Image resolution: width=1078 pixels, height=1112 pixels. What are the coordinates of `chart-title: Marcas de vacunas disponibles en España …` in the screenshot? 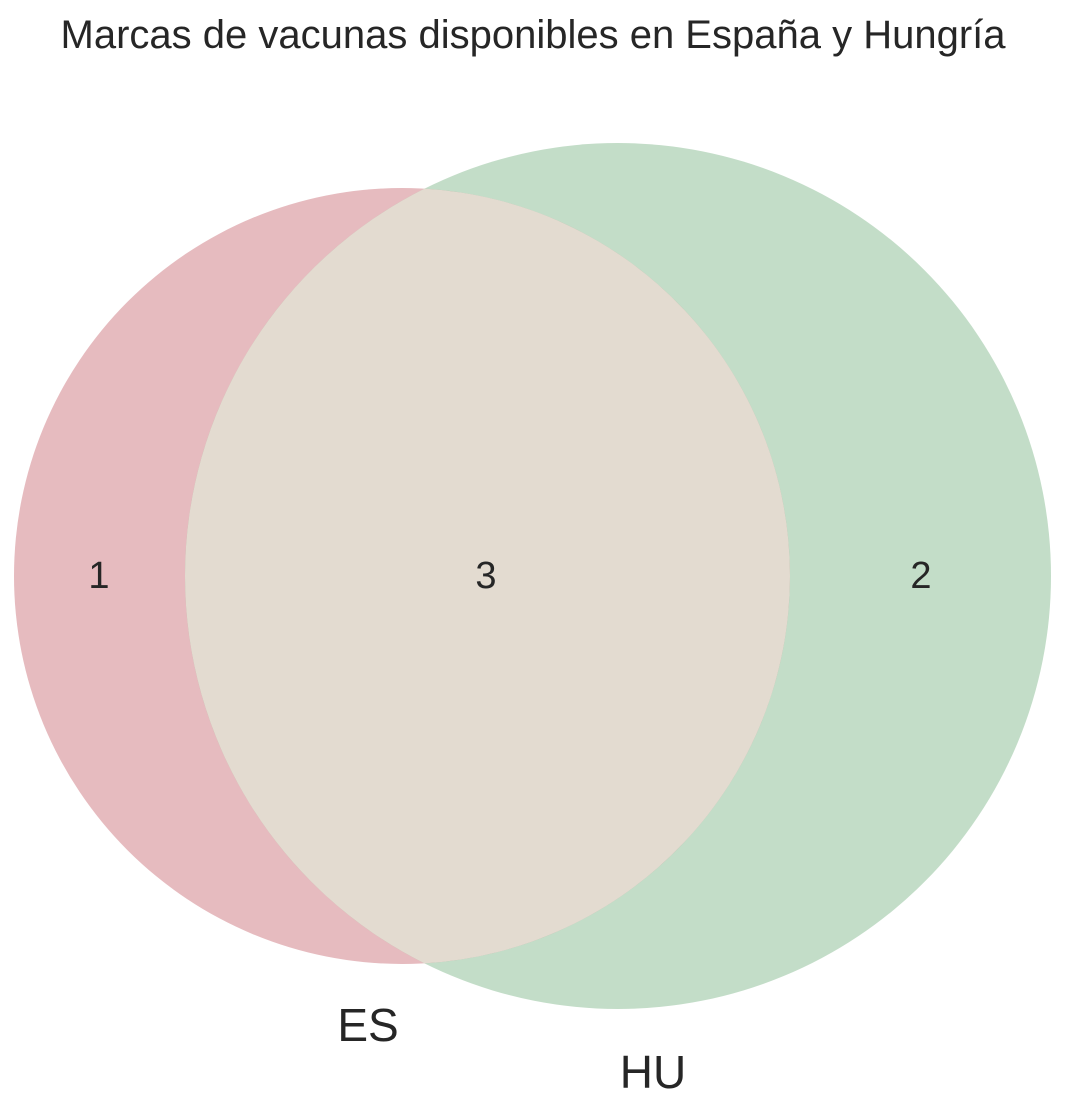 It's located at (534, 35).